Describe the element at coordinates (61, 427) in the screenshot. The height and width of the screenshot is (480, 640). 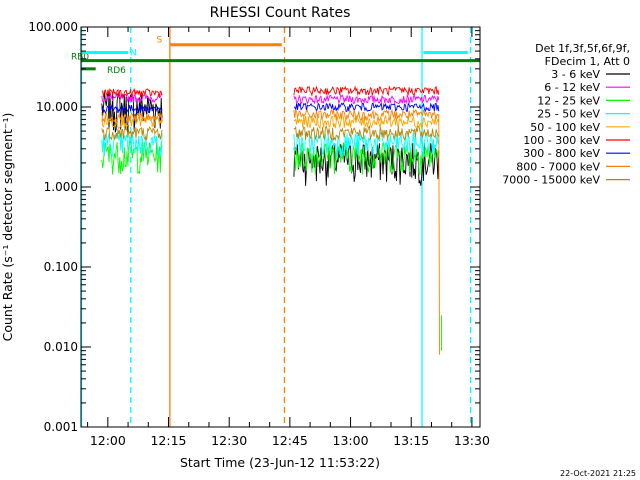
I see `y-tick-label: 0.001` at that location.